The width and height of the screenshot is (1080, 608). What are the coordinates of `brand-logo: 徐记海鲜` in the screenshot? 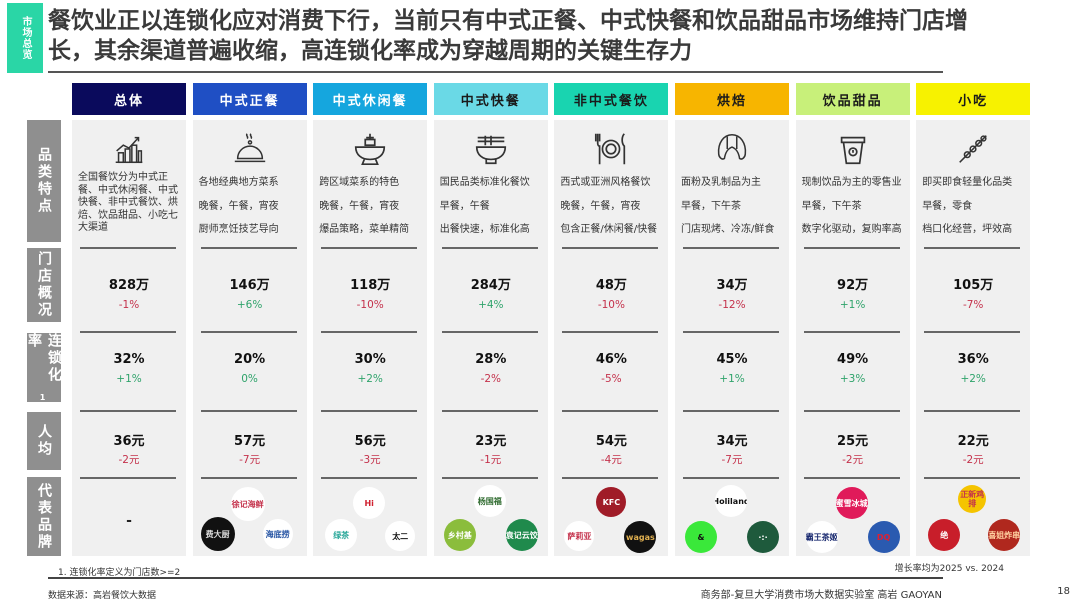 It's located at (247, 504).